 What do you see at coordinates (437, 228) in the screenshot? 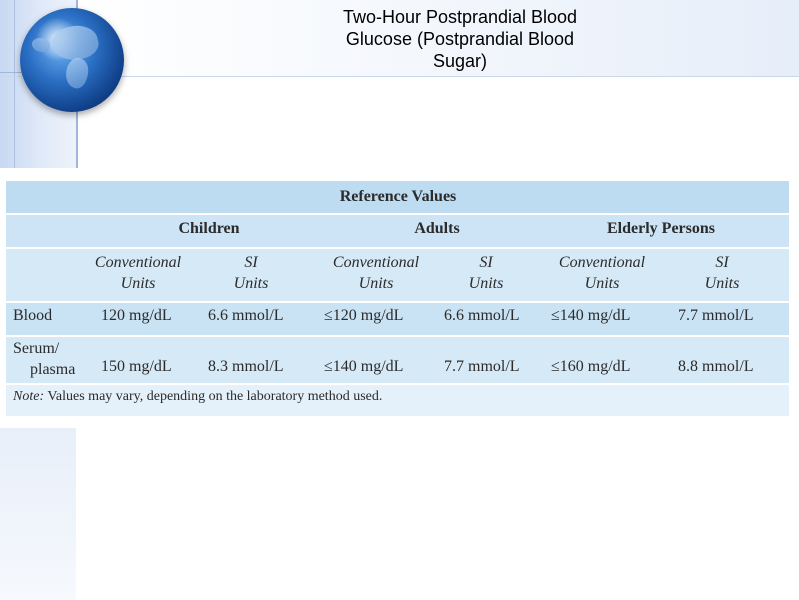
I see `group-adults: Adults` at bounding box center [437, 228].